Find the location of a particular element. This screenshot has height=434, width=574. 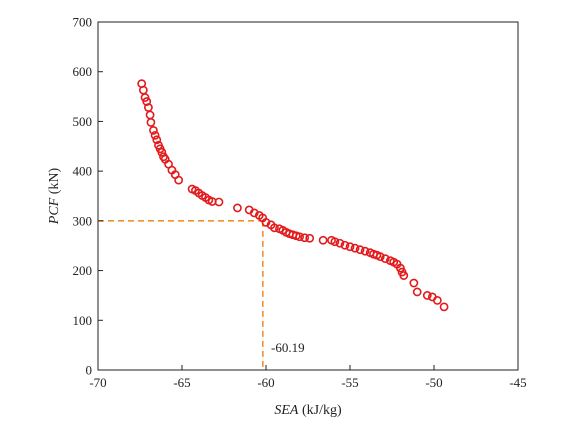

y-tick-label-0: 0 is located at coordinates (89, 370).